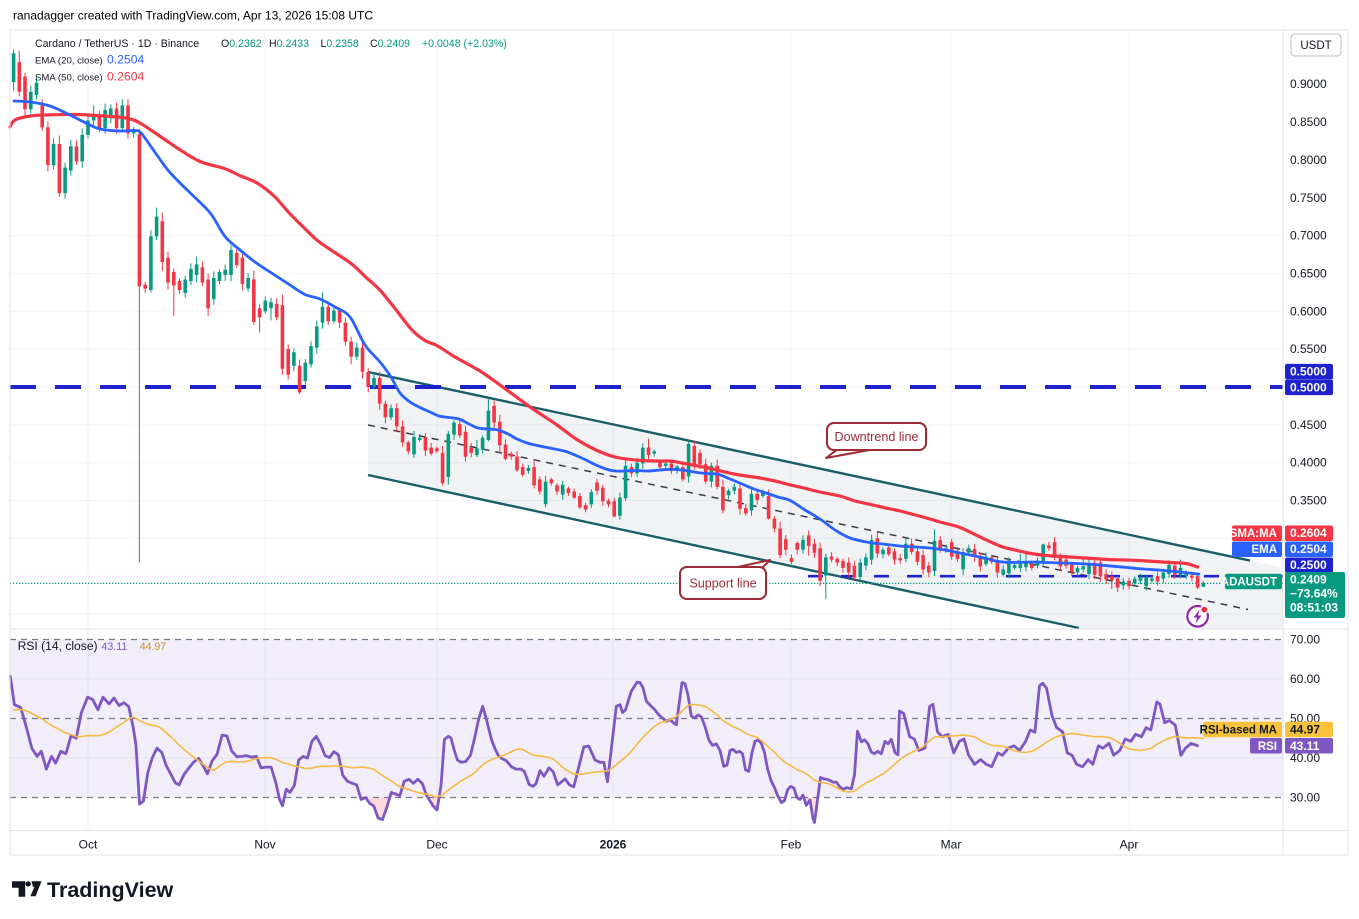 The height and width of the screenshot is (919, 1359). I want to click on svg-text: Apr, so click(1129, 845).